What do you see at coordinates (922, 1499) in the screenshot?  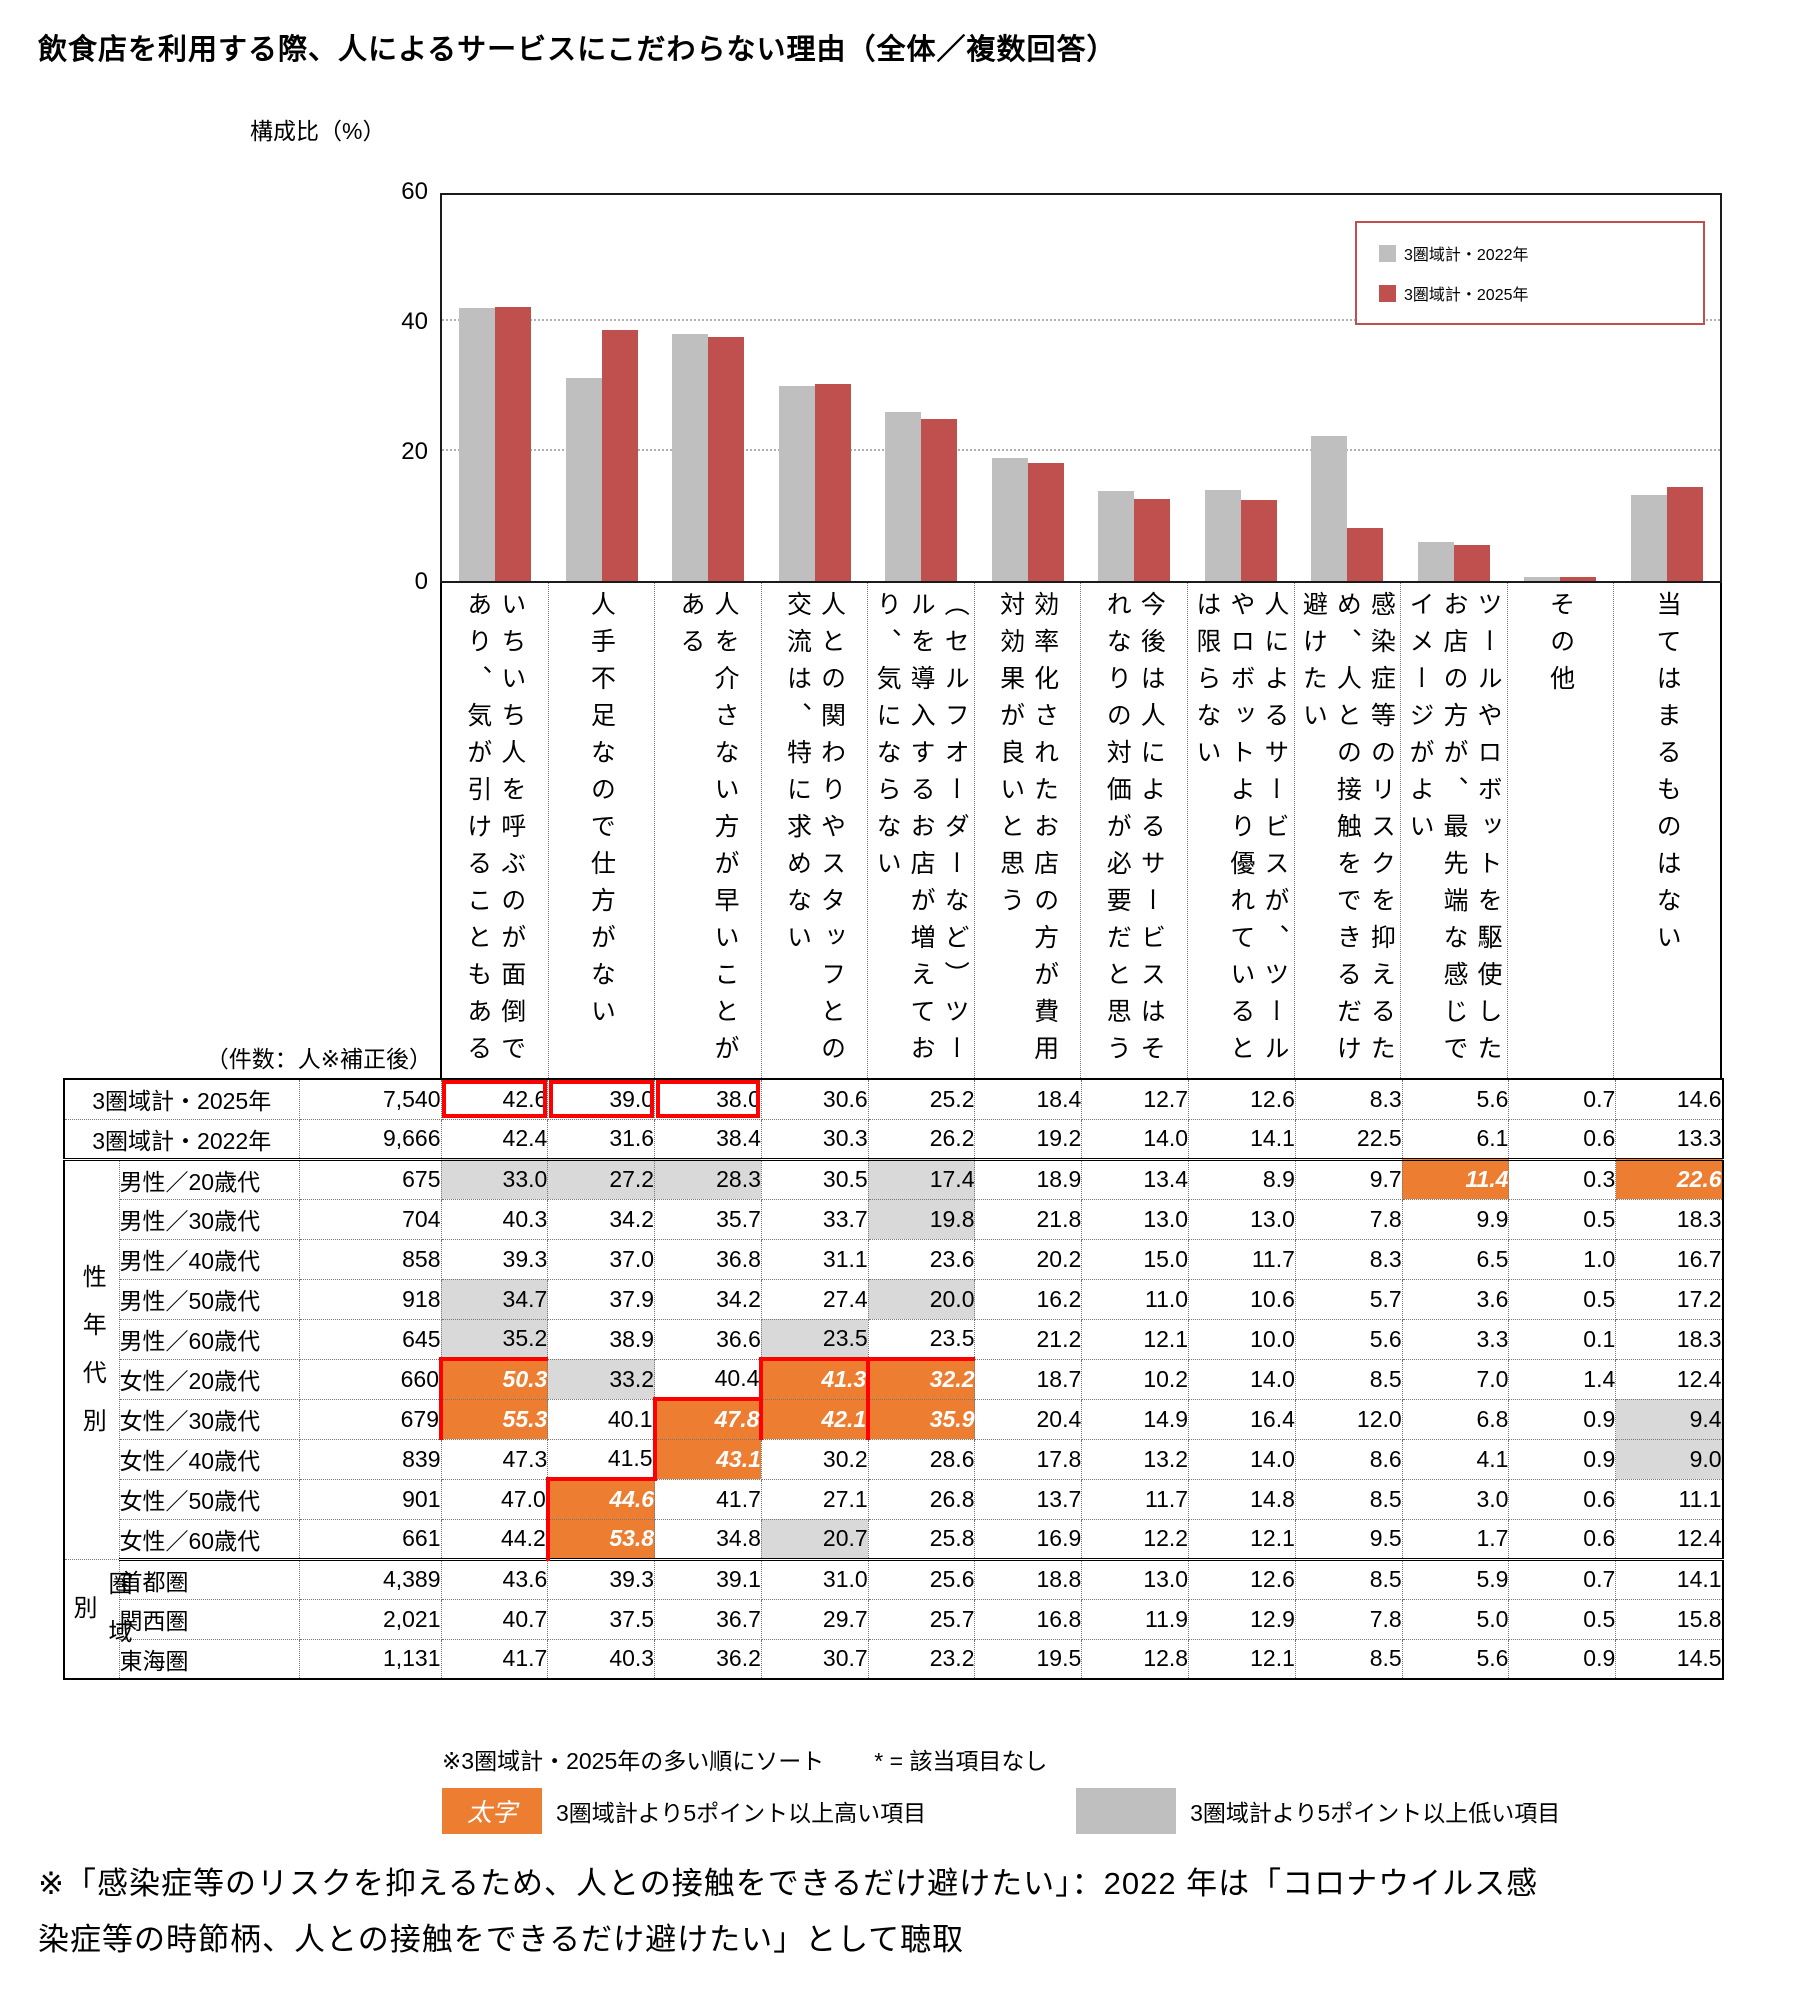 I see `value-cell-10-4: 26.8` at bounding box center [922, 1499].